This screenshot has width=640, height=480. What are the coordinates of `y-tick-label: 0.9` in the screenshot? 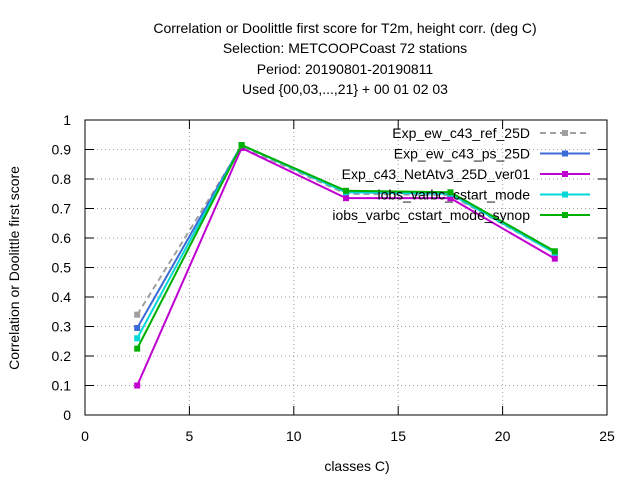 It's located at (62, 150).